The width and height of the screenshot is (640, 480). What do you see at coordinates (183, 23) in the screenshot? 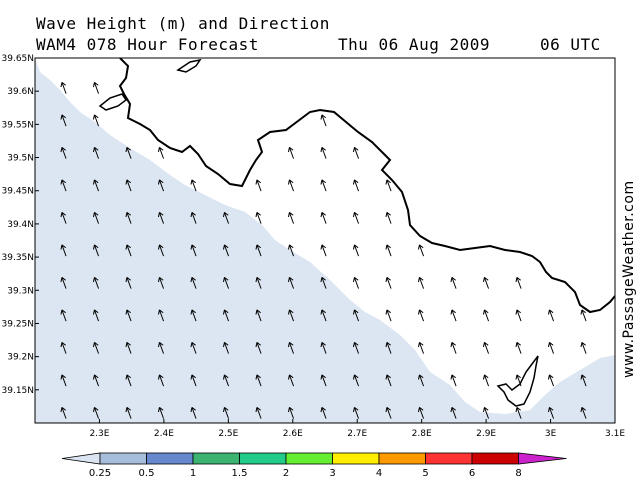
I see `page-title: Wave Height (m) and Direction` at bounding box center [183, 23].